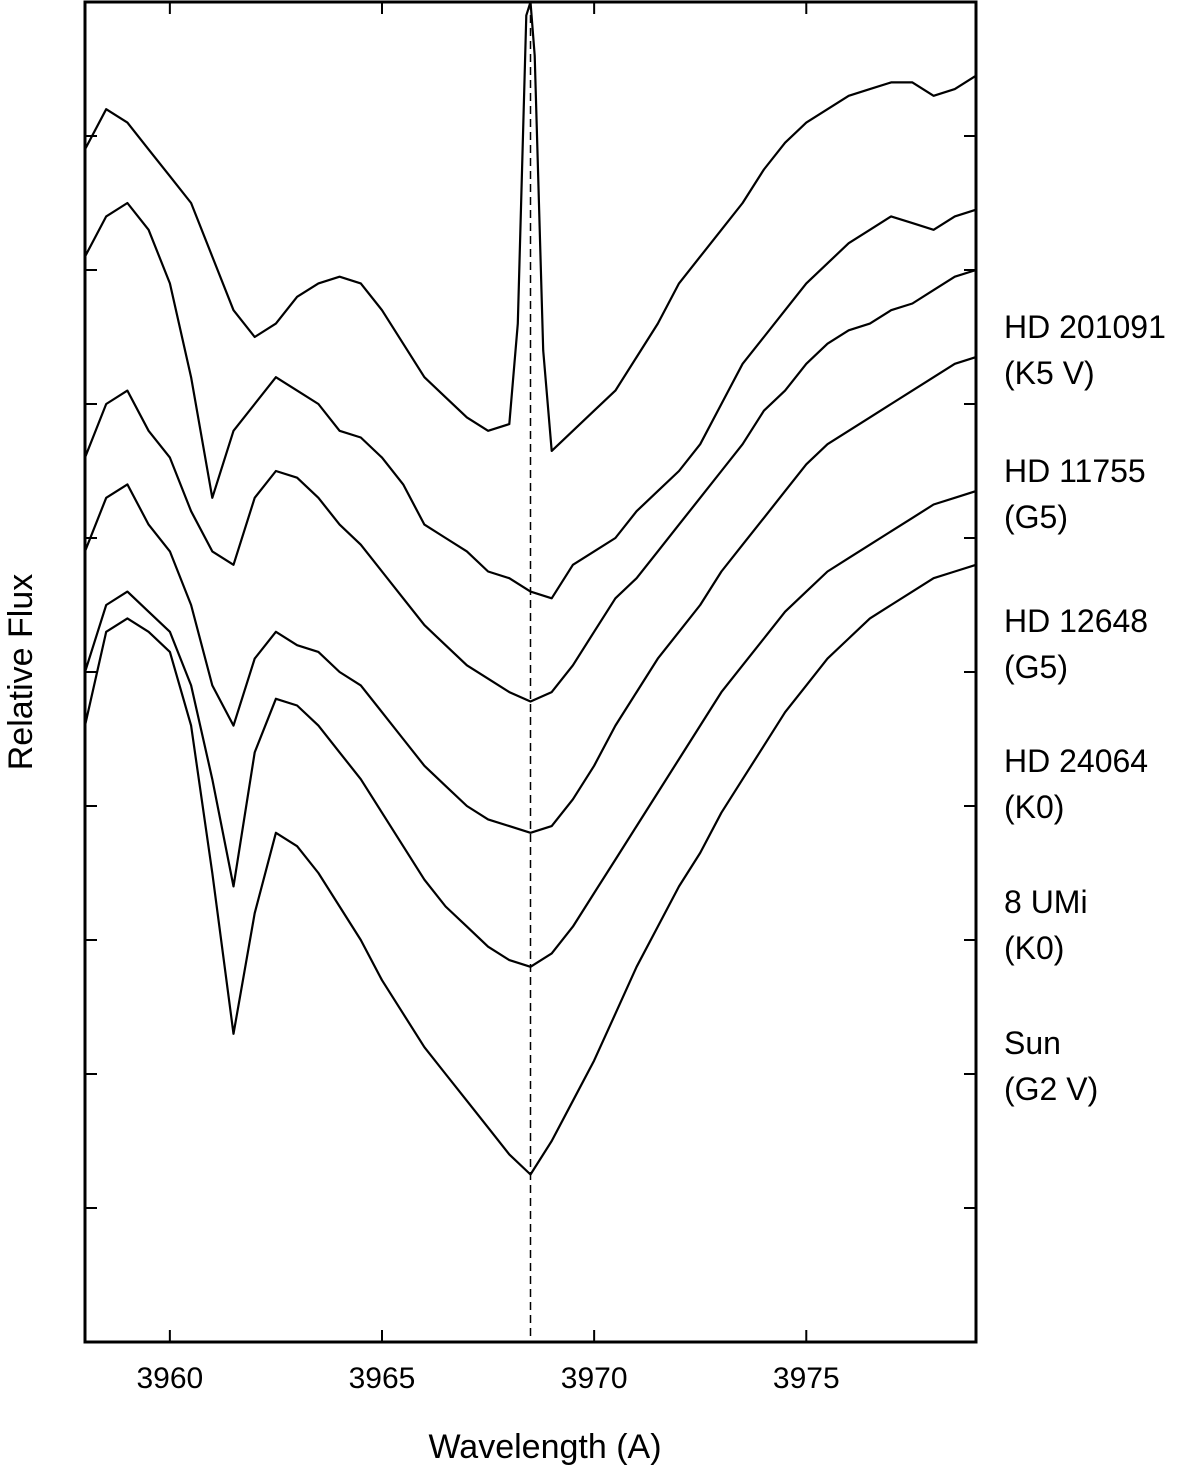 The width and height of the screenshot is (1200, 1481). I want to click on series-name-label: HD 11755, so click(1075, 471).